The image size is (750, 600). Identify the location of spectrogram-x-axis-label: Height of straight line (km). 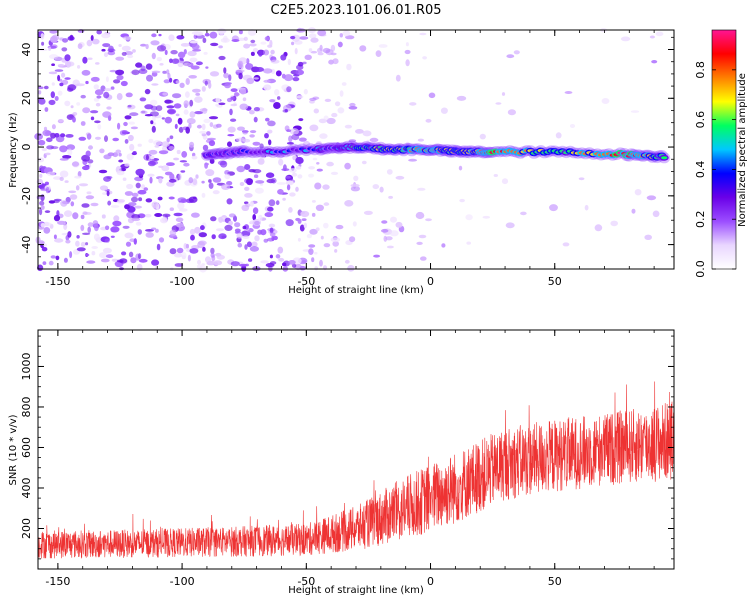
(356, 290).